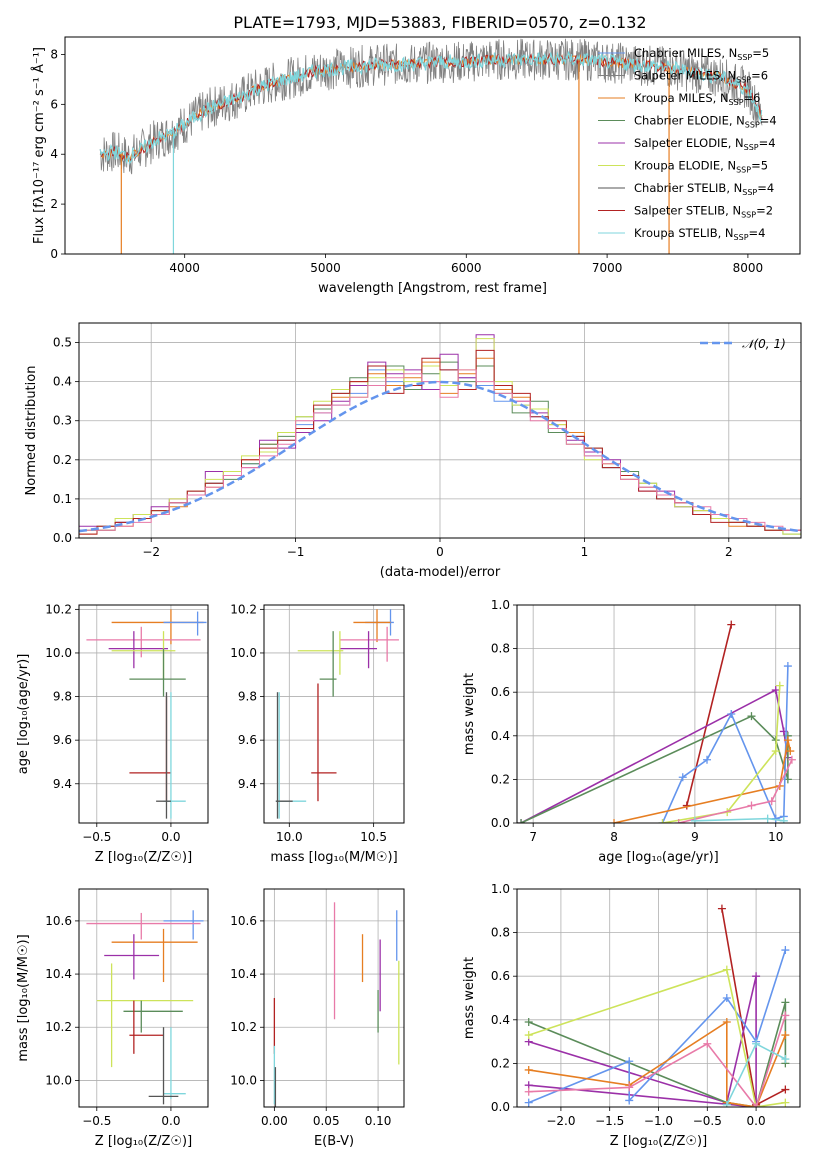 The width and height of the screenshot is (819, 1170). Describe the element at coordinates (440, 456) in the screenshot. I see `normal-curve` at that location.